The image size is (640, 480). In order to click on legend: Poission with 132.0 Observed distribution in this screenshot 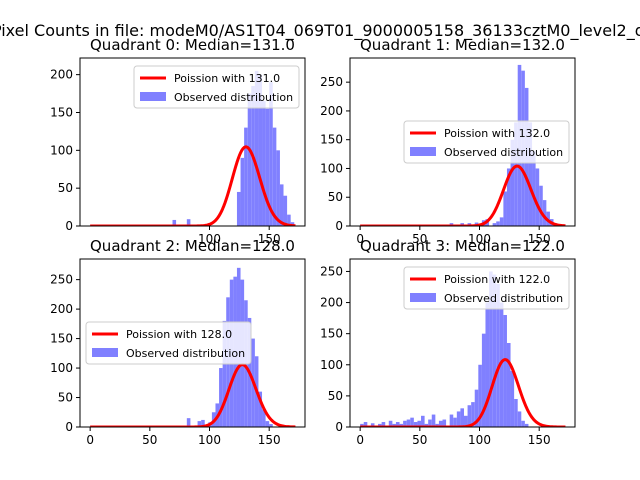, I will do `click(486, 142)`.